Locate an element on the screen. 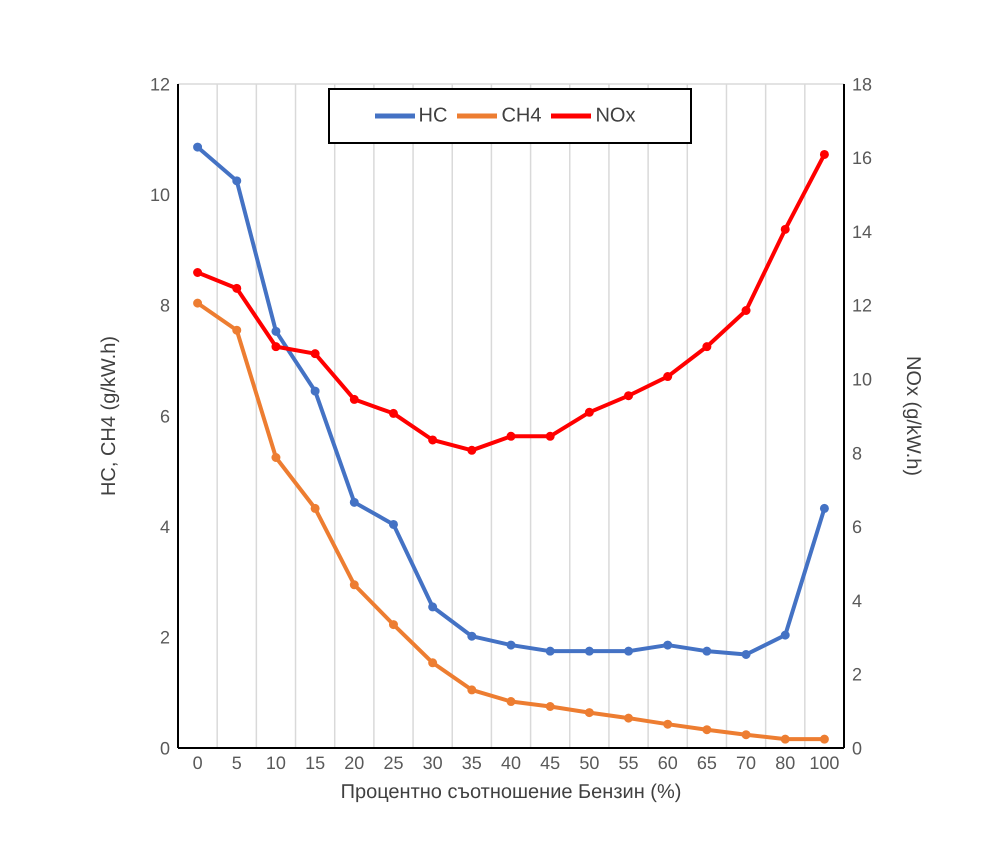 The image size is (992, 858). x-tick-label: 65 is located at coordinates (706, 762).